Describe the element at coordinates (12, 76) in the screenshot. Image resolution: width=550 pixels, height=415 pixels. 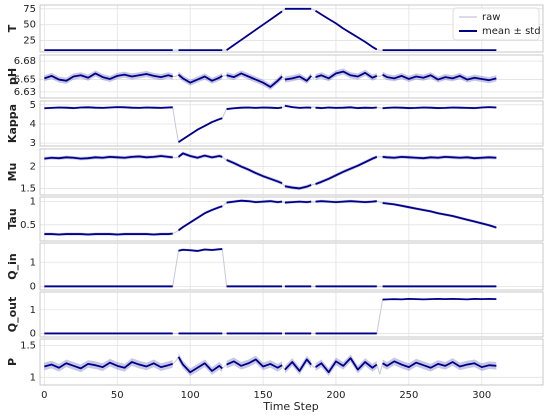
I see `y-axis-label: pH` at that location.